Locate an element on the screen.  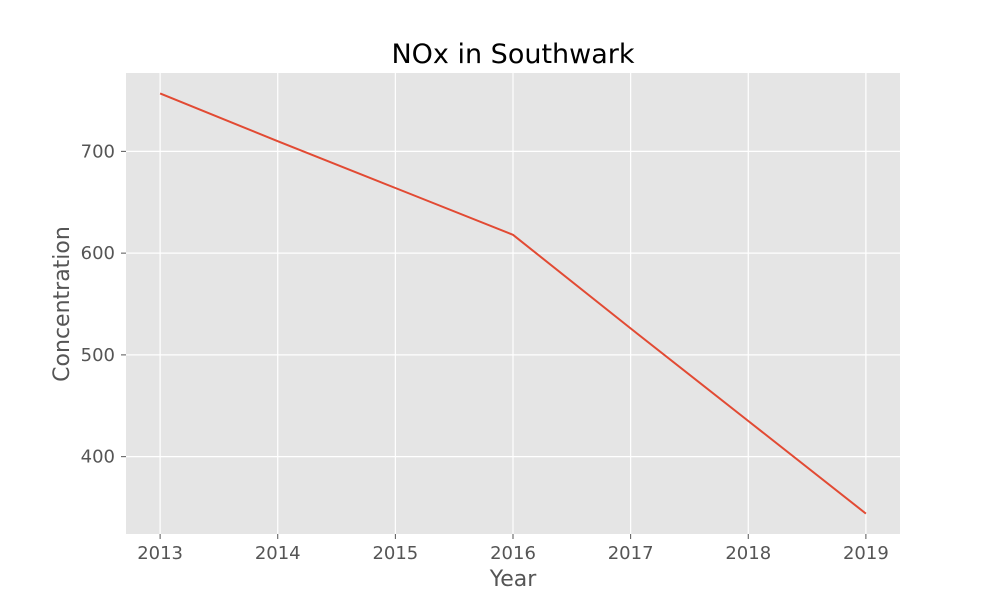
y-axis-ticks: 400 500 600 700 is located at coordinates (103, 304).